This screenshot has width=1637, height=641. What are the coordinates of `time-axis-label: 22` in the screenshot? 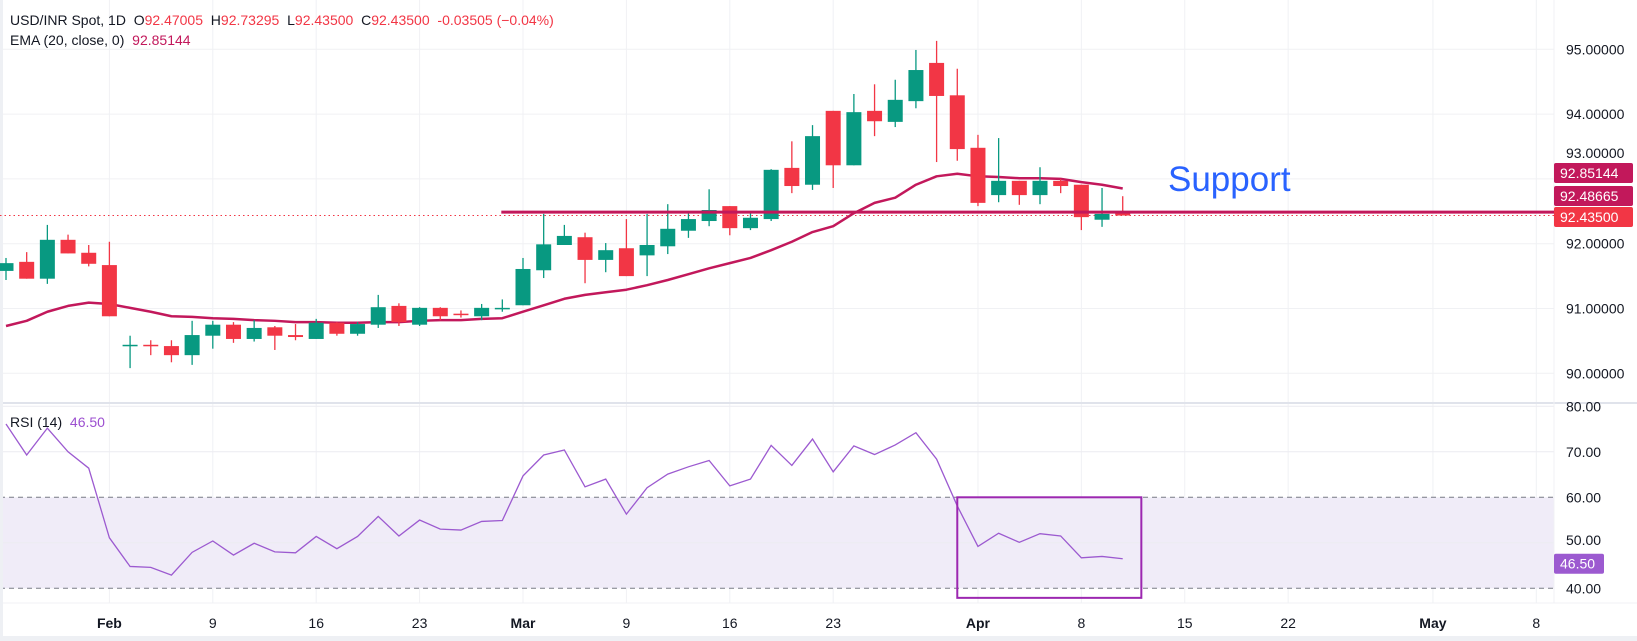 It's located at (1288, 623).